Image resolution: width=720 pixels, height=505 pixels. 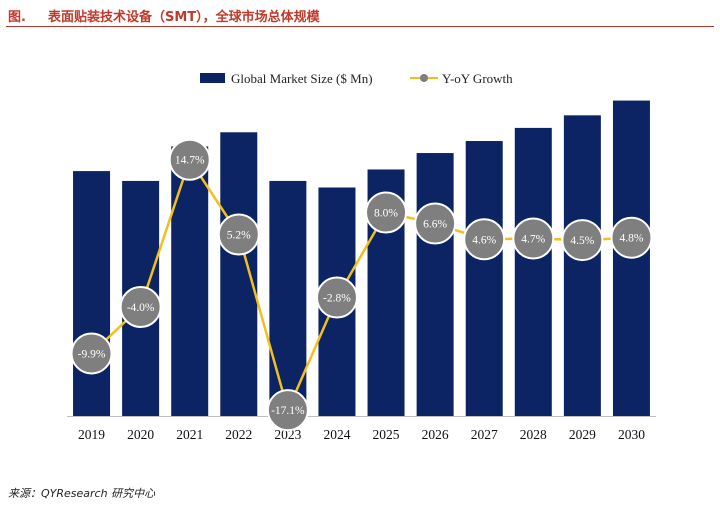 What do you see at coordinates (631, 434) in the screenshot?
I see `x-tick-2030: 2030` at bounding box center [631, 434].